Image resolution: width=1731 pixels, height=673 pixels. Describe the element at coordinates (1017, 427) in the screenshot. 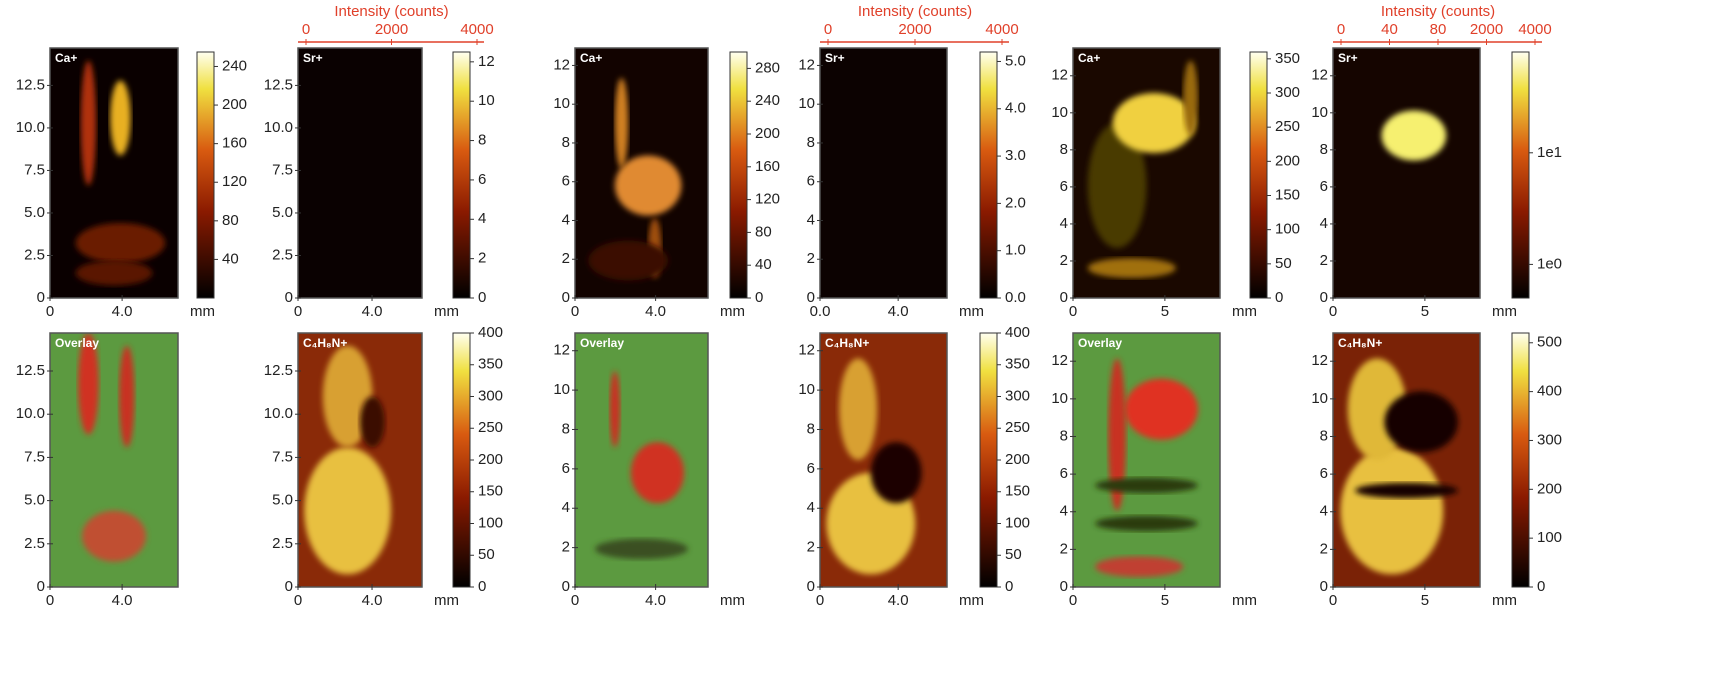

I see `colorbar-tick-label: 250` at that location.